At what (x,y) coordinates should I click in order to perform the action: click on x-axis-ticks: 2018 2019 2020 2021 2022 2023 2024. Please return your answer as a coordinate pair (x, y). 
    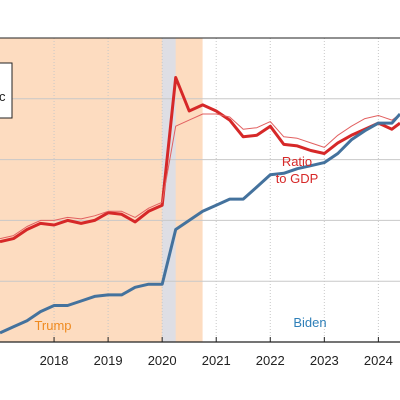
    Looking at the image, I should click on (216, 352).